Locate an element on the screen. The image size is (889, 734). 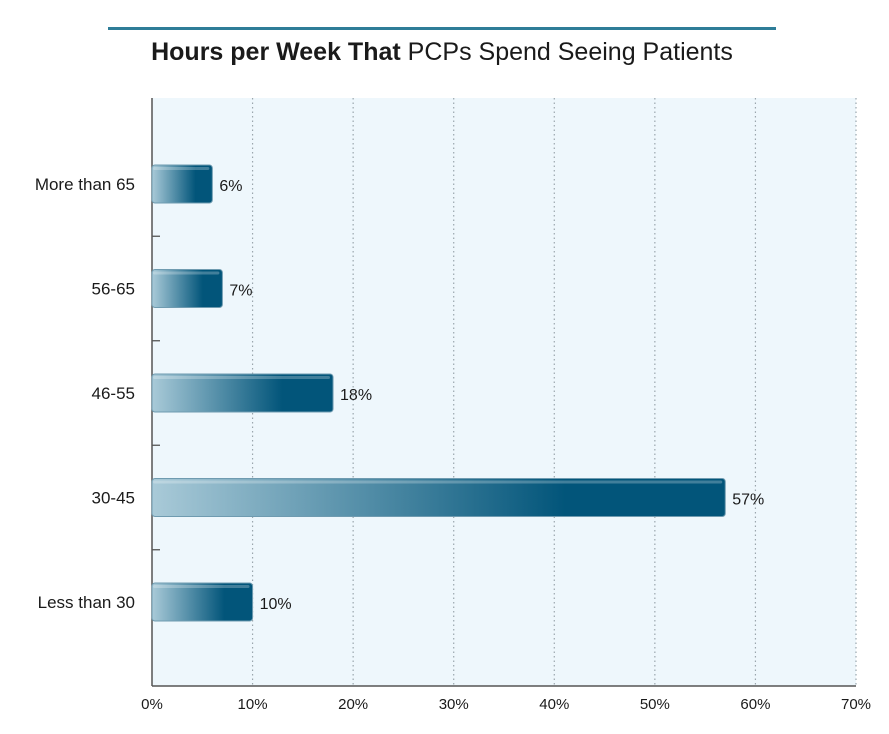
x-tick-label: 40% is located at coordinates (554, 704).